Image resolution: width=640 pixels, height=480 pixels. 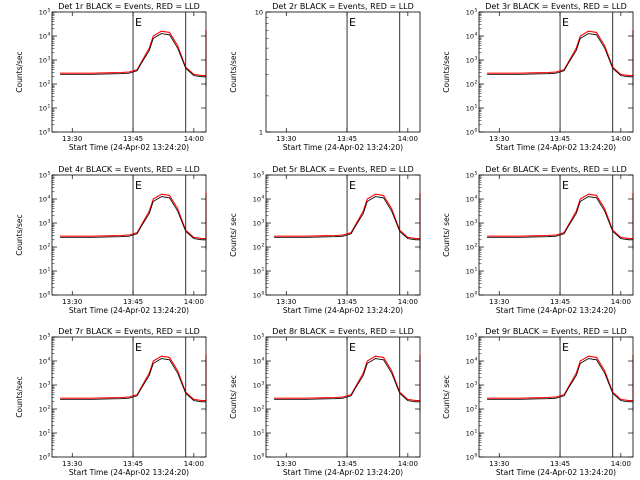 What do you see at coordinates (129, 6) in the screenshot?
I see `panel-title: Det 1r BLACK = Events, RED = LLD` at bounding box center [129, 6].